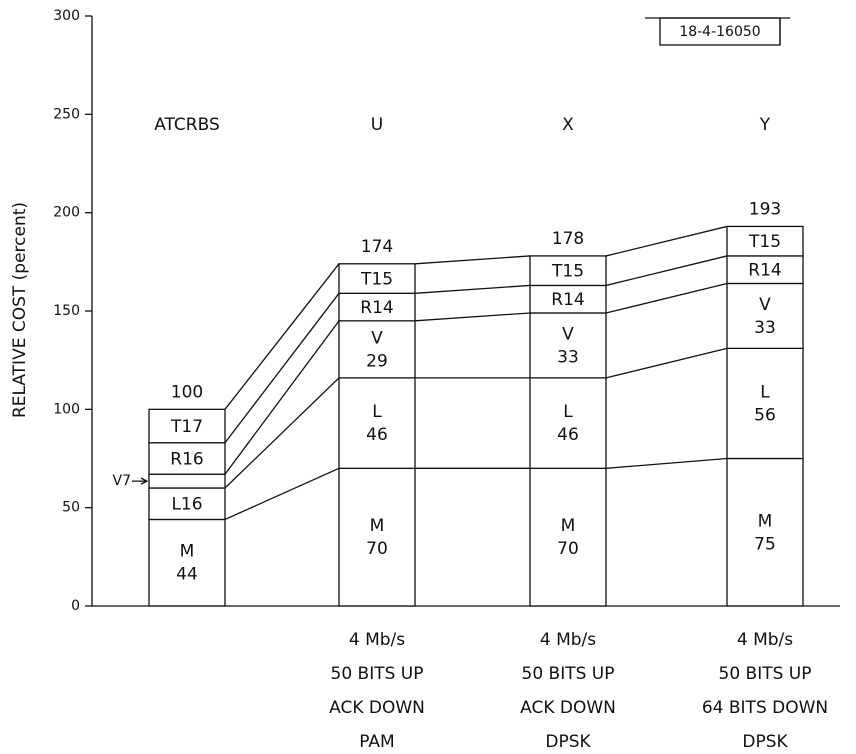 This screenshot has height=754, width=856. I want to click on segment-label: T17, so click(186, 427).